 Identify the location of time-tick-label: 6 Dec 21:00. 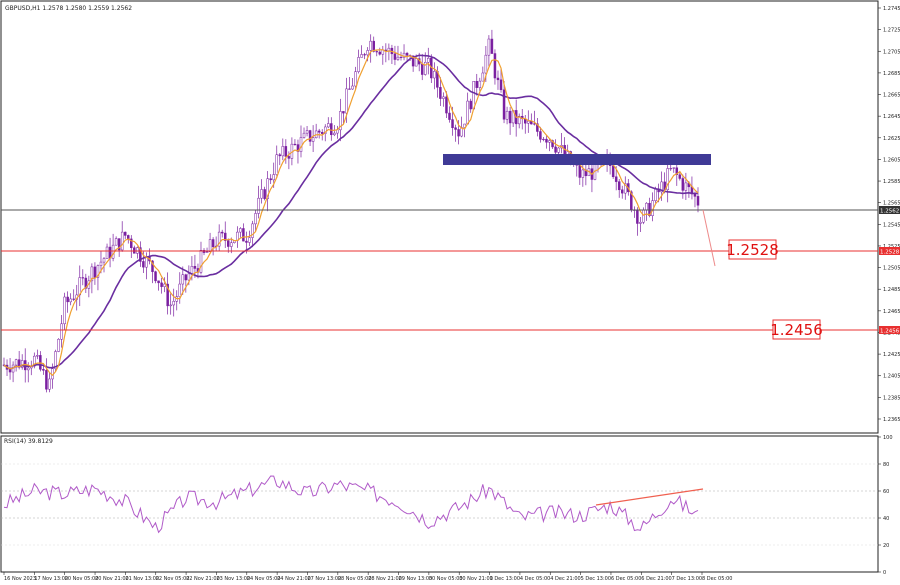
(656, 579).